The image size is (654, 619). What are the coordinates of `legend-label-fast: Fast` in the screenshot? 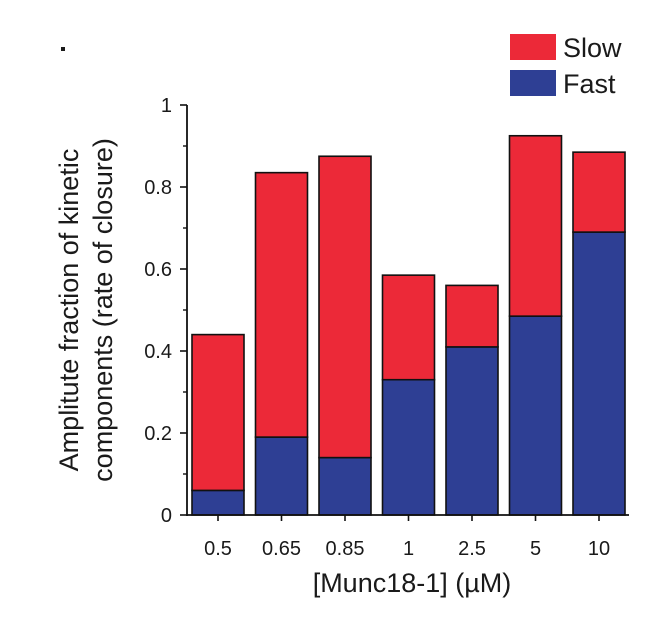 It's located at (589, 84).